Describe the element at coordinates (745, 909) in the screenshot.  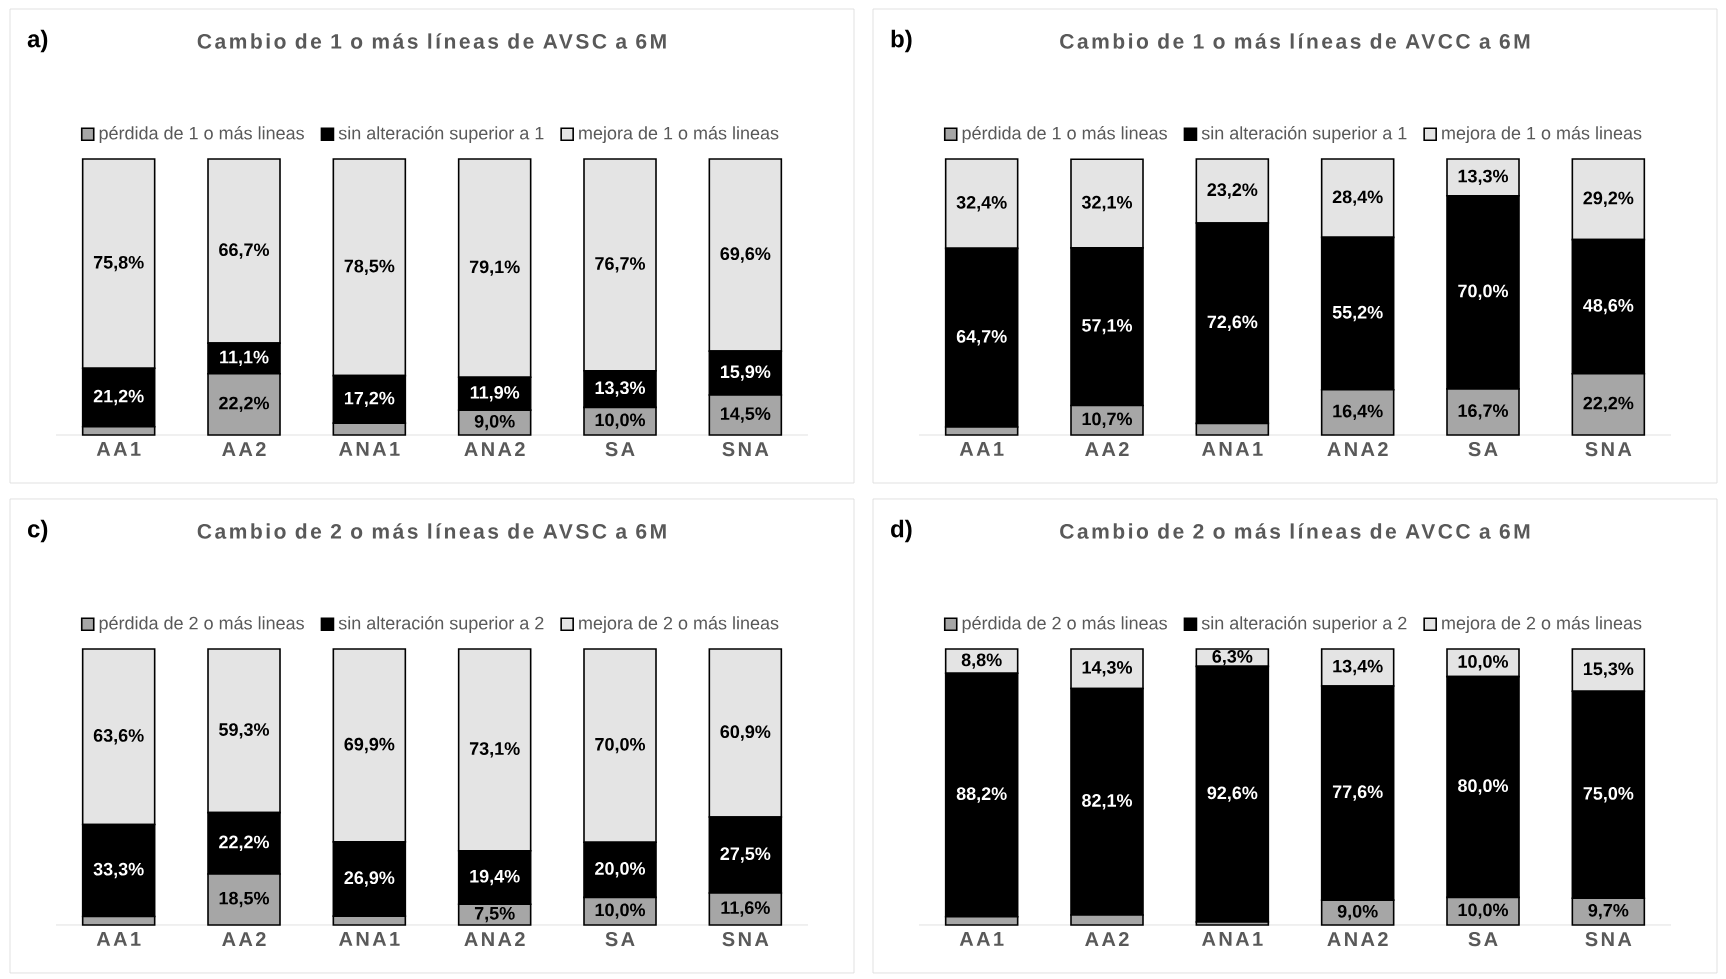
I see `data-label: 11,6%` at that location.